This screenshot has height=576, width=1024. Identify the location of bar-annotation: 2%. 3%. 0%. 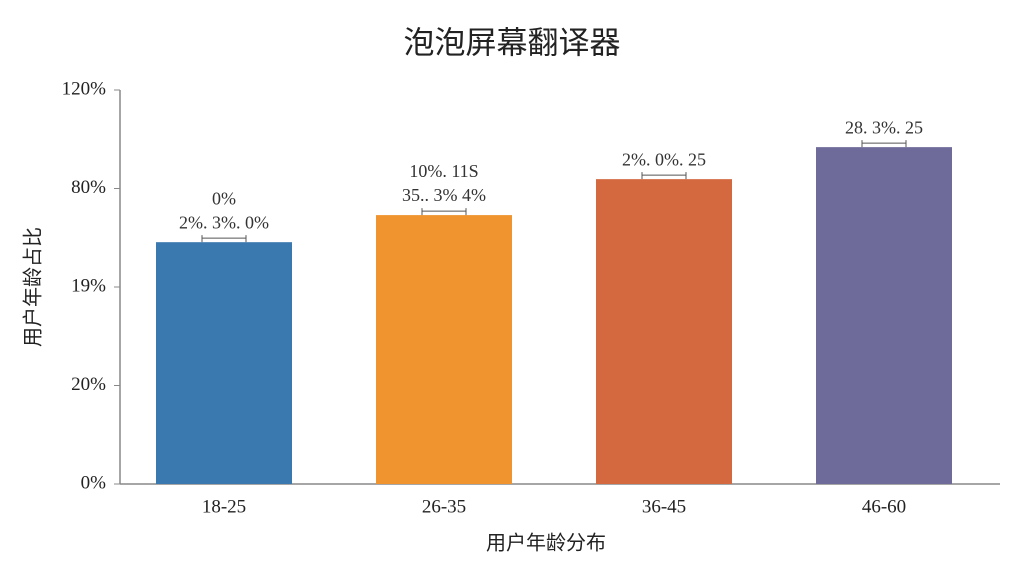
(224, 222).